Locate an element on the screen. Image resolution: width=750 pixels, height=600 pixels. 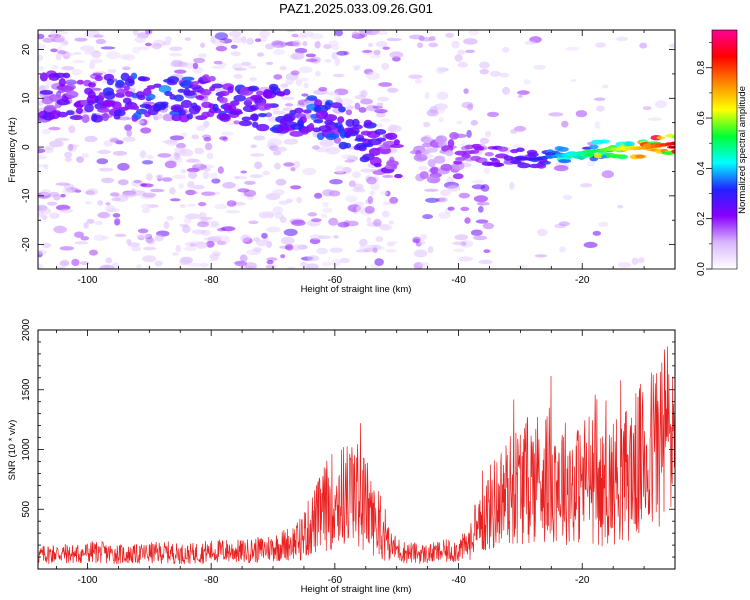
colorbar-ticks: 0.0 0.2 0.4 0.6 0.8 is located at coordinates (704, 159).